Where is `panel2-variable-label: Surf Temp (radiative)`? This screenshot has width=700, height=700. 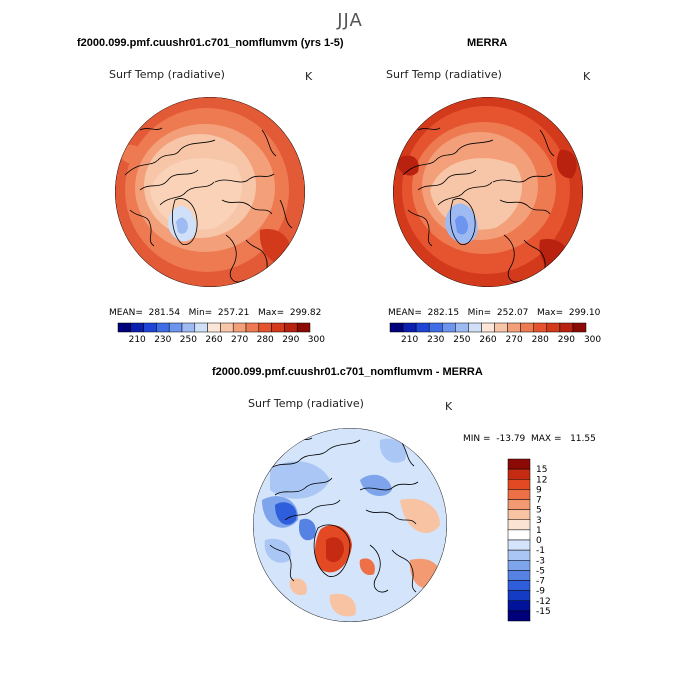
panel2-variable-label: Surf Temp (radiative) is located at coordinates (444, 74).